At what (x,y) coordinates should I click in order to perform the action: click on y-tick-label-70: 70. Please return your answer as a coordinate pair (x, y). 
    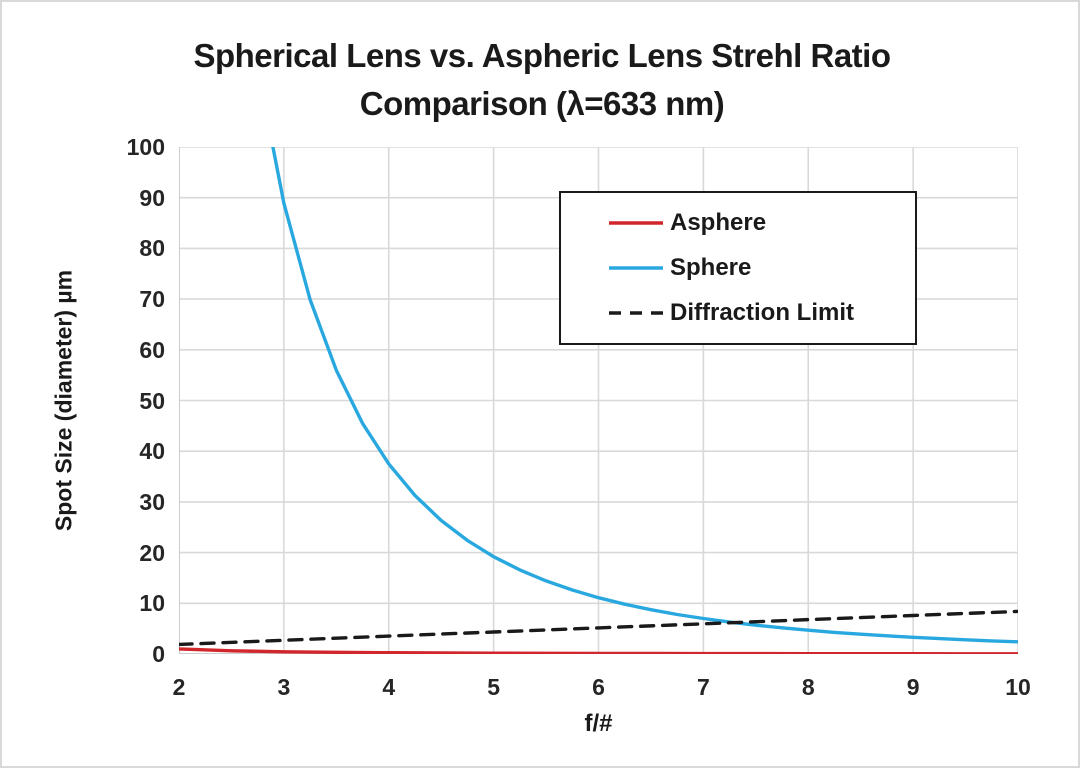
    Looking at the image, I should click on (152, 299).